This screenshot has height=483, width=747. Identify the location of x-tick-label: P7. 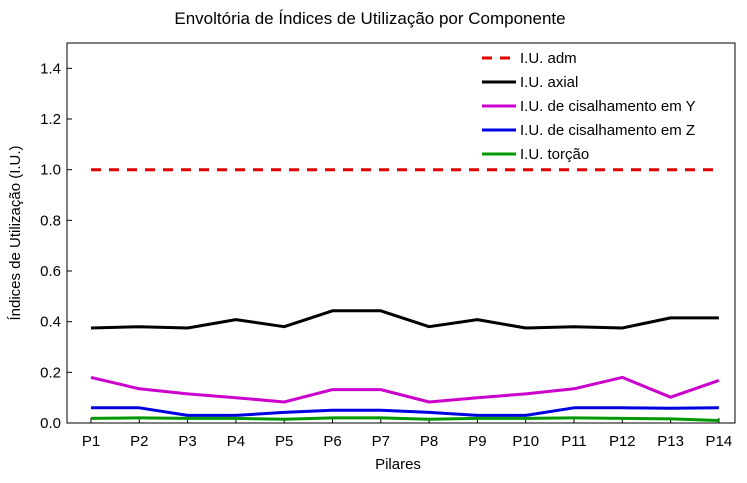
(381, 441).